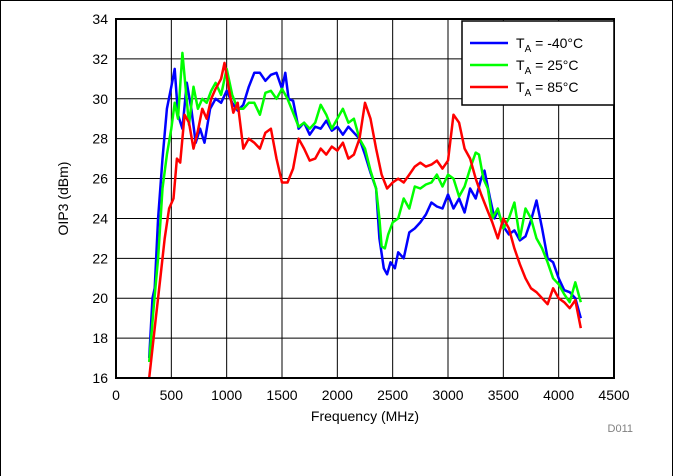 The image size is (673, 476). Describe the element at coordinates (100, 198) in the screenshot. I see `y-tick-labels: 16 18 20 22 24 26 28 30 32 34` at that location.